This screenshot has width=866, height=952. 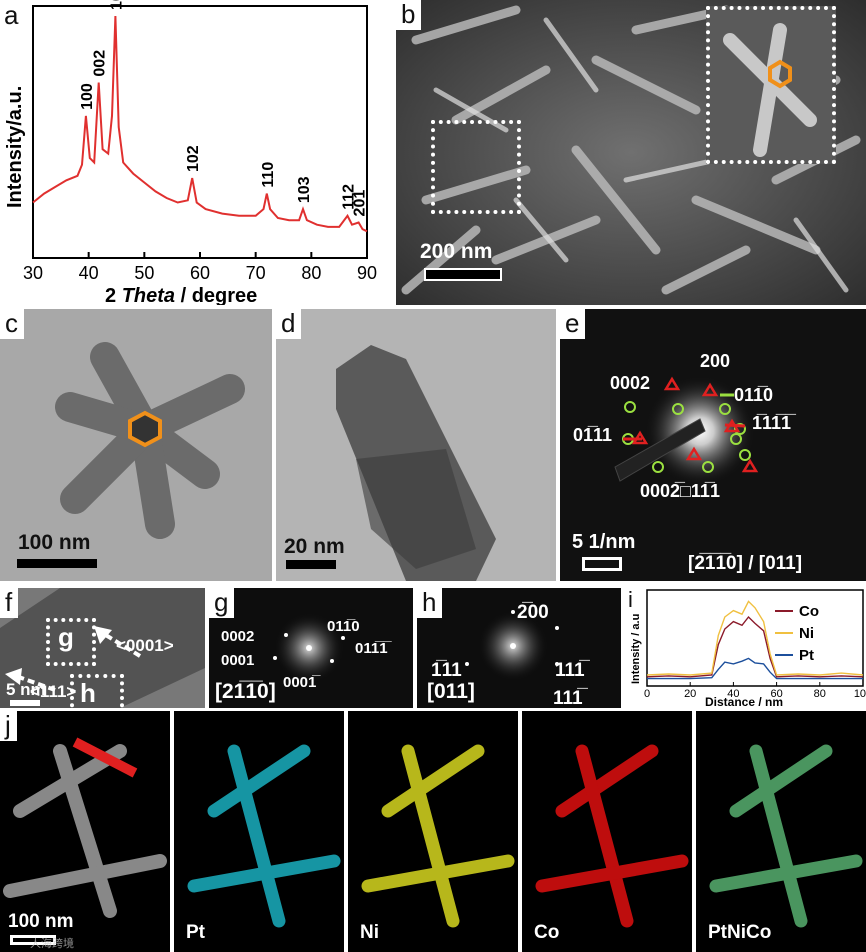 I want to click on peak-label-110: 110, so click(x=268, y=175).